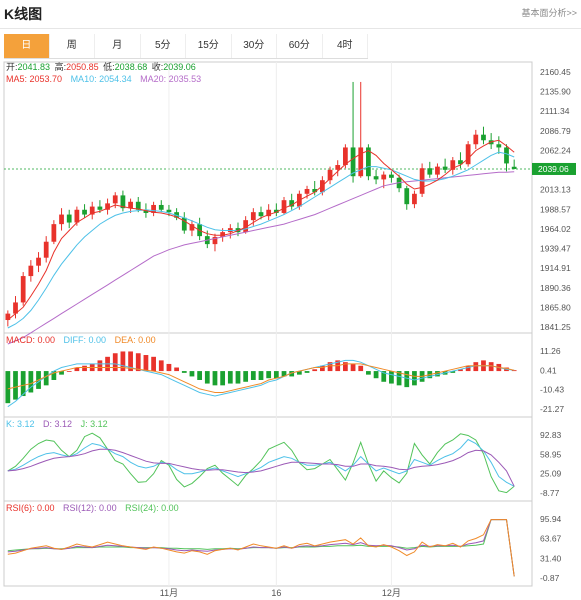  Describe the element at coordinates (552, 409) in the screenshot. I see `y-tick-label: -21.27` at that location.